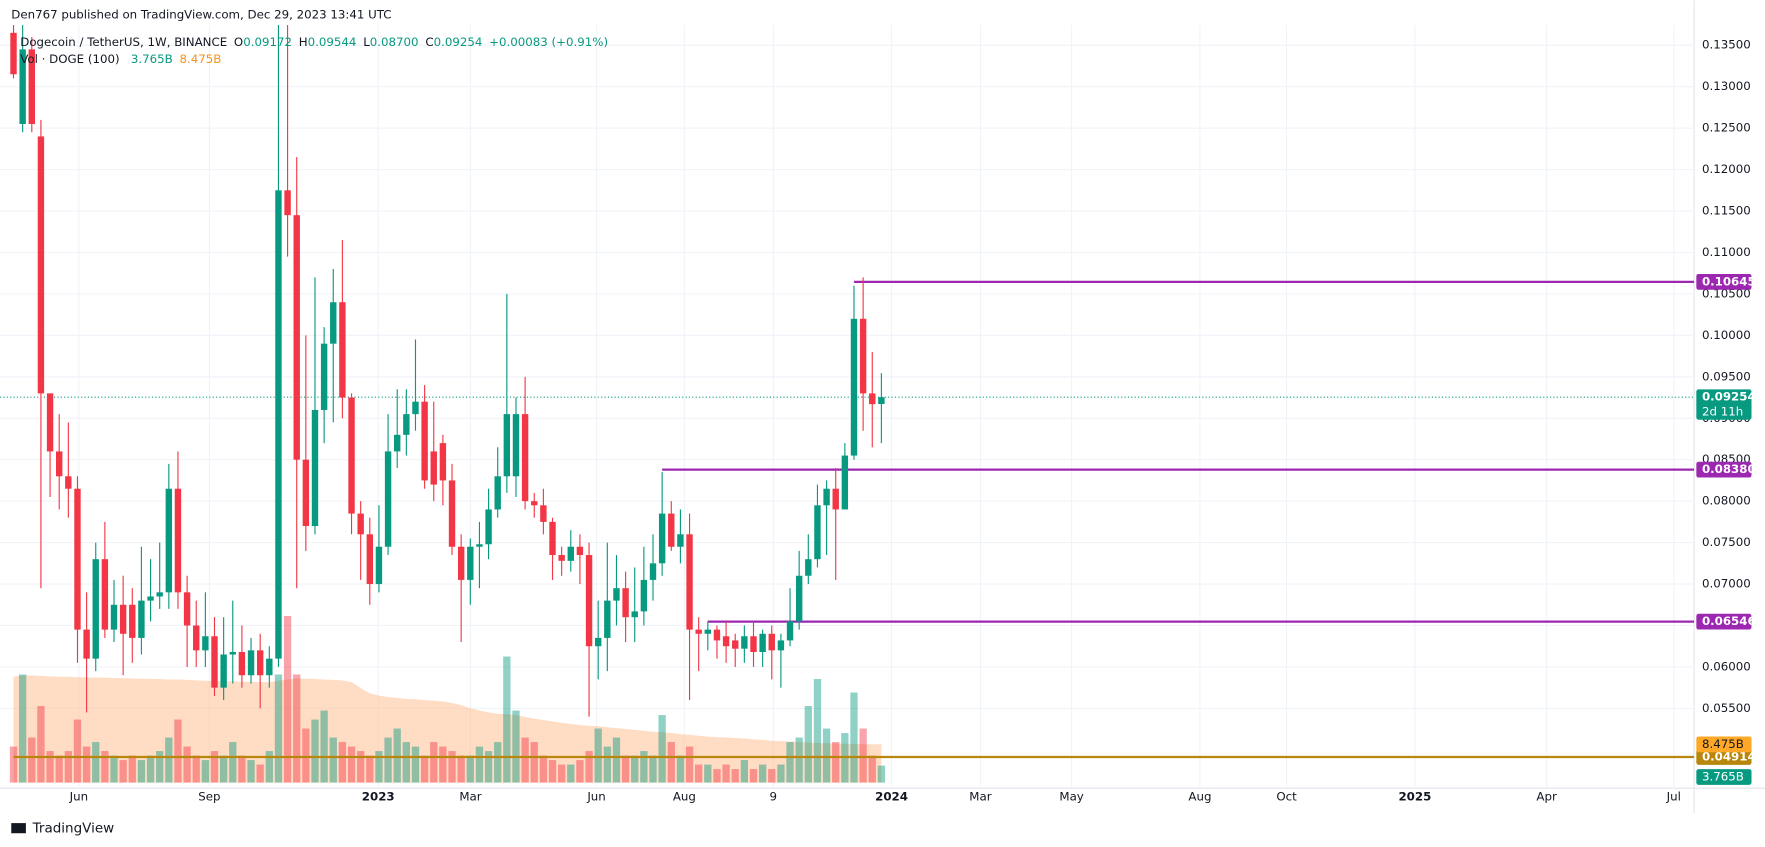 The height and width of the screenshot is (847, 1765). What do you see at coordinates (447, 729) in the screenshot?
I see `volume-ma-area` at bounding box center [447, 729].